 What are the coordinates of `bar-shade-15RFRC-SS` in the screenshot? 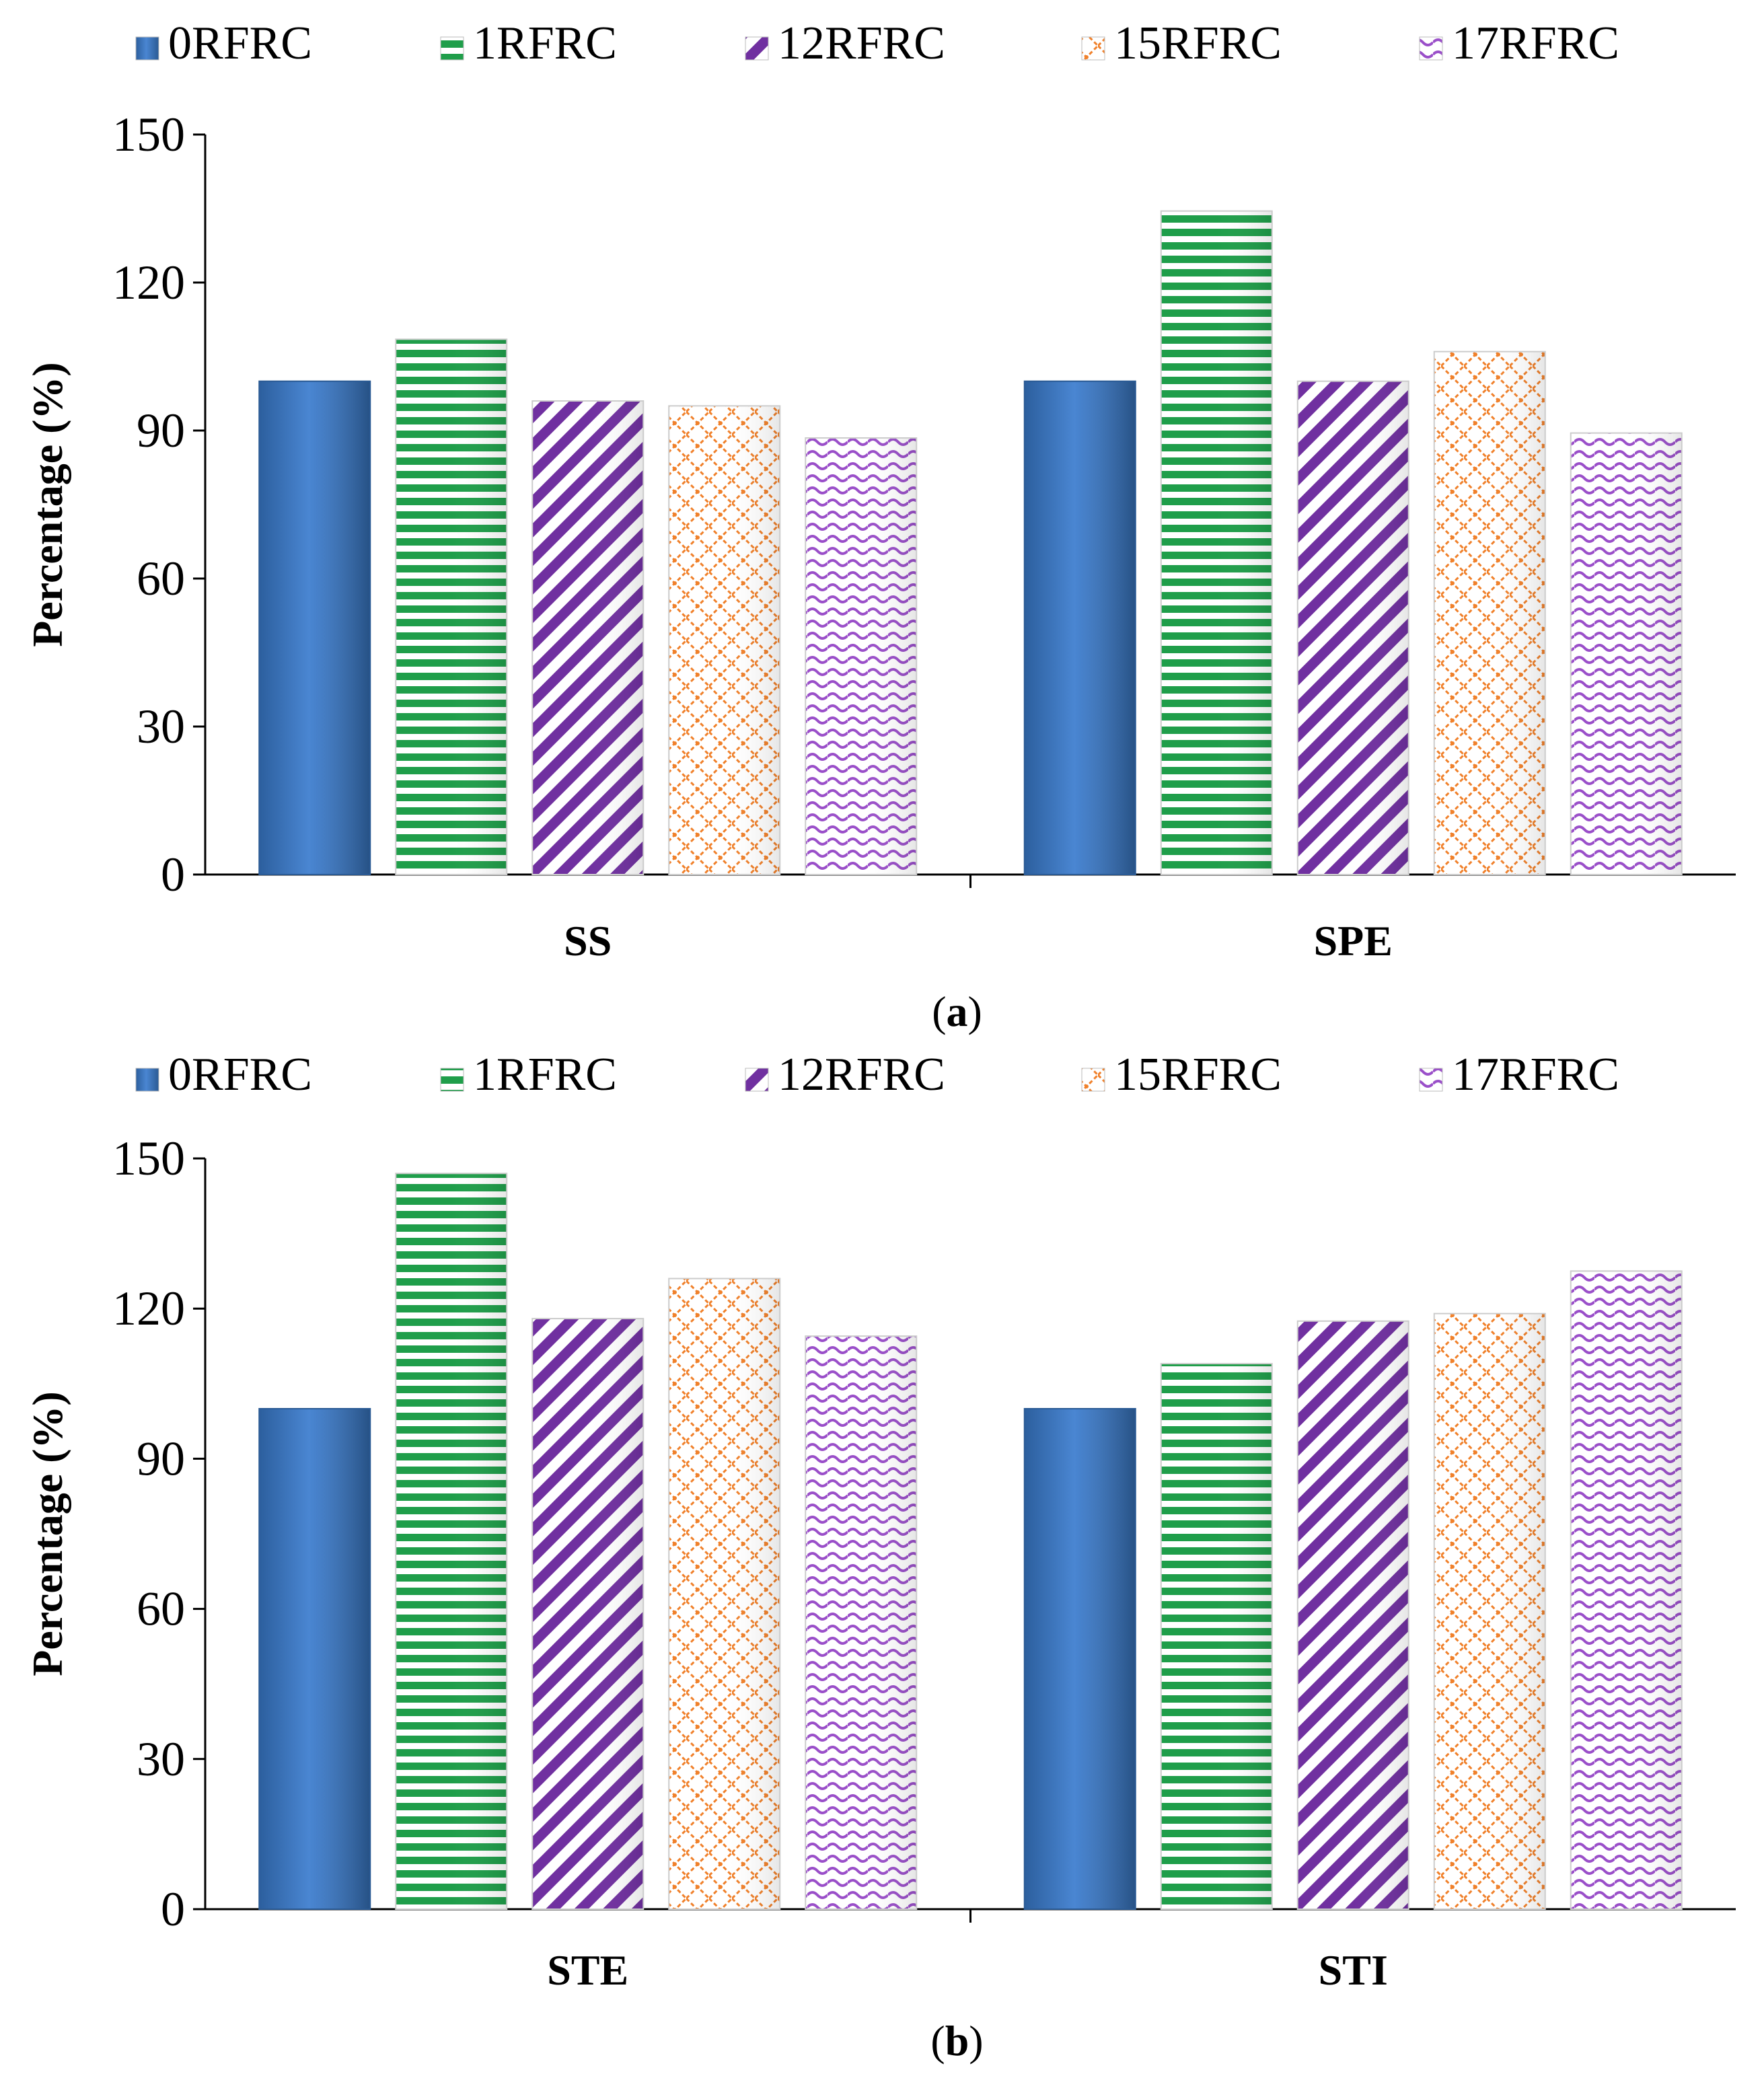 It's located at (724, 640).